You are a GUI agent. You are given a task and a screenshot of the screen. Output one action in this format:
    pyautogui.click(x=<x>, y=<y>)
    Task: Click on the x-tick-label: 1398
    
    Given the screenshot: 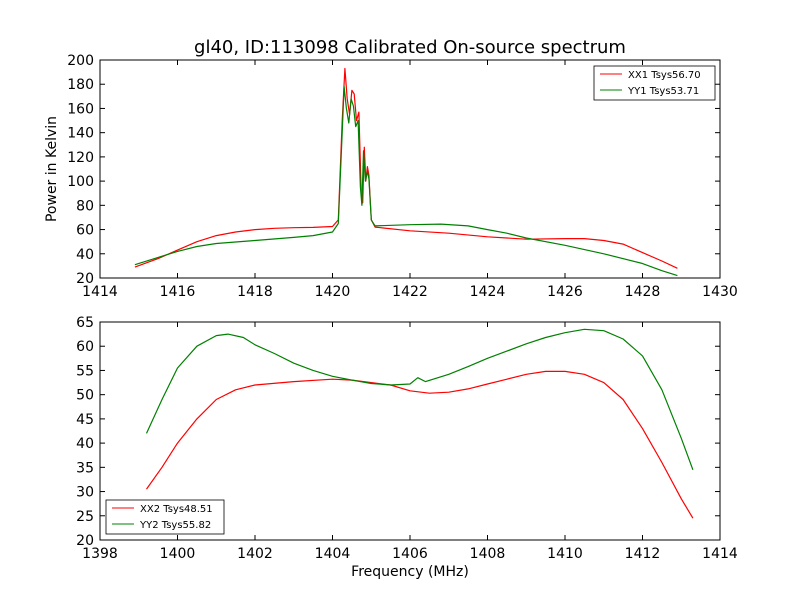 What is the action you would take?
    pyautogui.click(x=100, y=554)
    